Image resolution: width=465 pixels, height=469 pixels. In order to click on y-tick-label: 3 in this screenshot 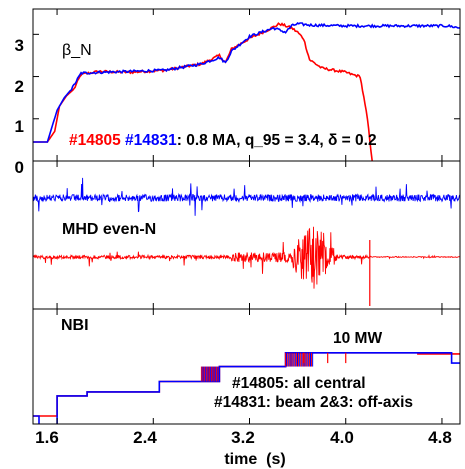, I will do `click(19, 45)`.